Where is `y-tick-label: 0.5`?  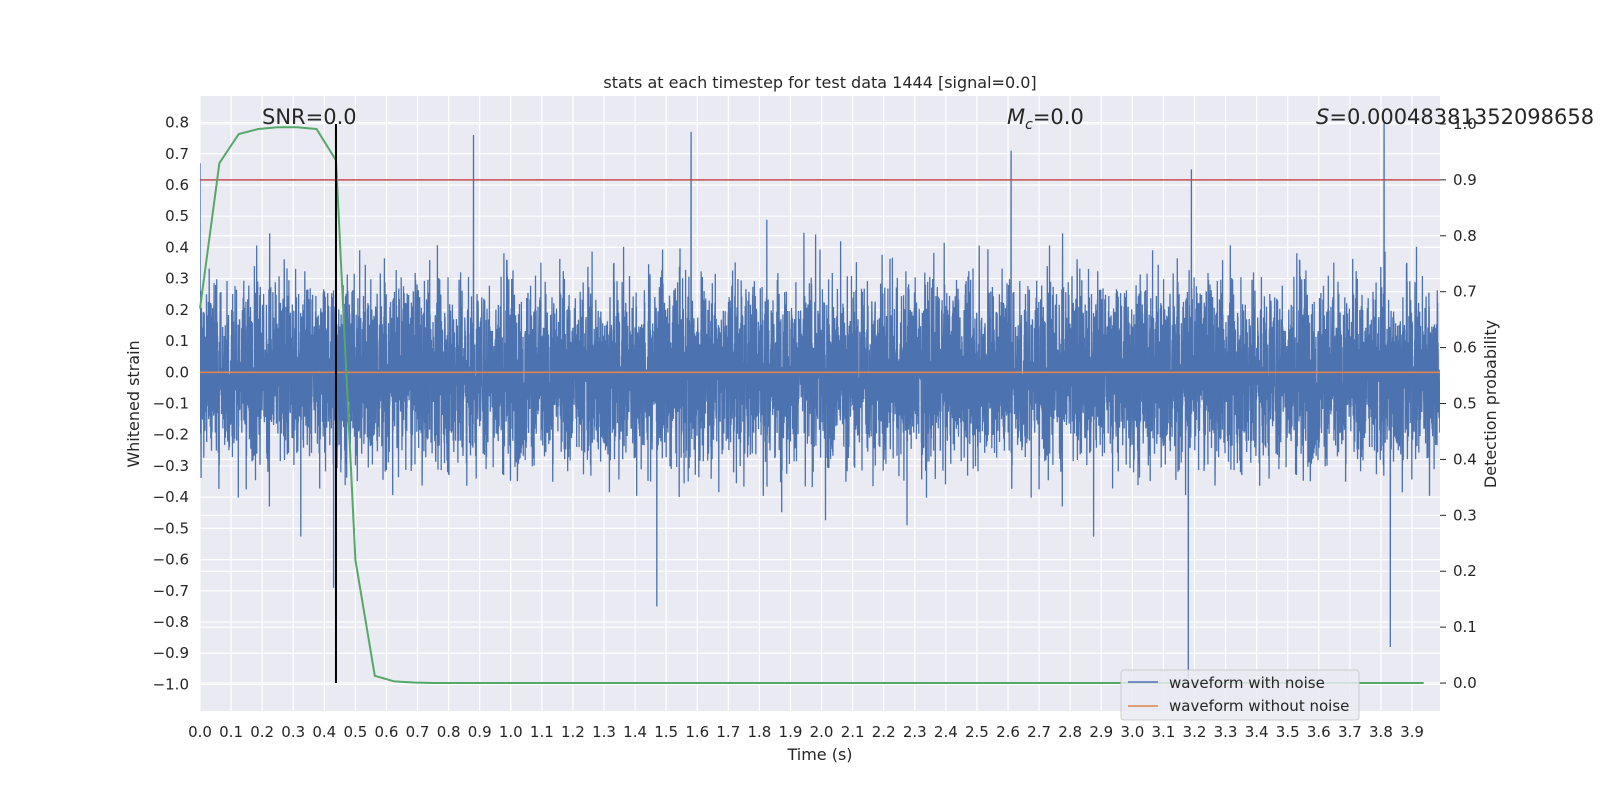
y-tick-label: 0.5 is located at coordinates (177, 216).